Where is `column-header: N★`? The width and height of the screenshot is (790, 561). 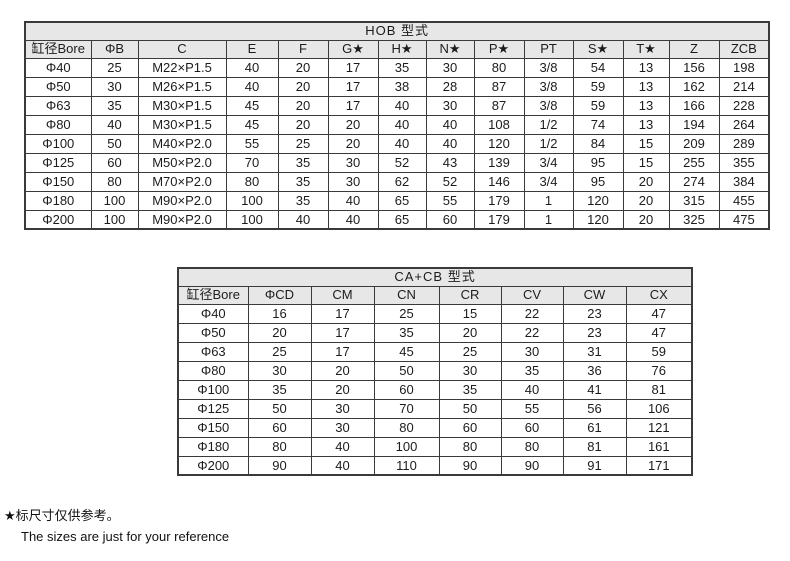
column-header: N★ is located at coordinates (450, 49).